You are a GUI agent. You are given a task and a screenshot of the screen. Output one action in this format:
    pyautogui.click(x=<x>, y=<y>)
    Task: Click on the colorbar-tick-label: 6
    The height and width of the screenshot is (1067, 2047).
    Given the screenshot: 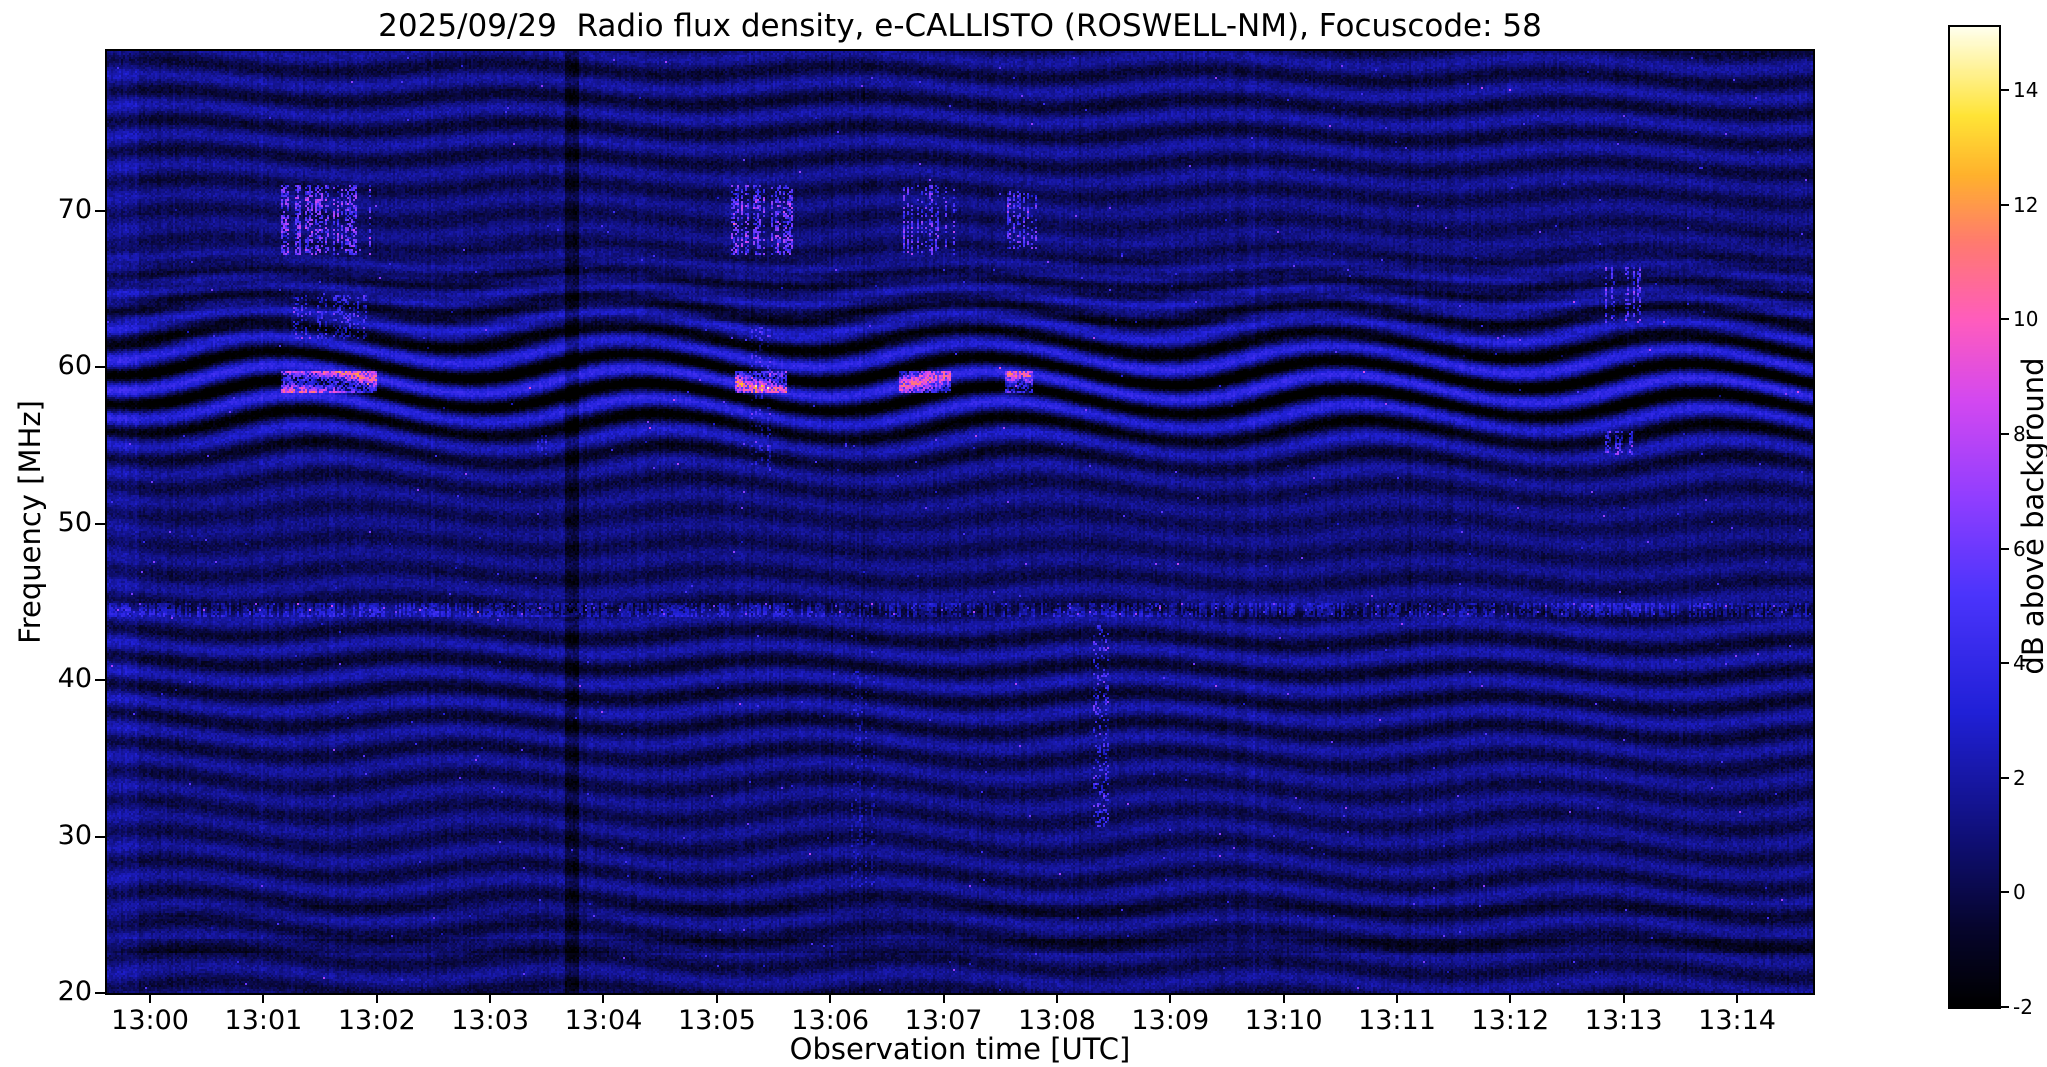 What is the action you would take?
    pyautogui.click(x=2019, y=548)
    